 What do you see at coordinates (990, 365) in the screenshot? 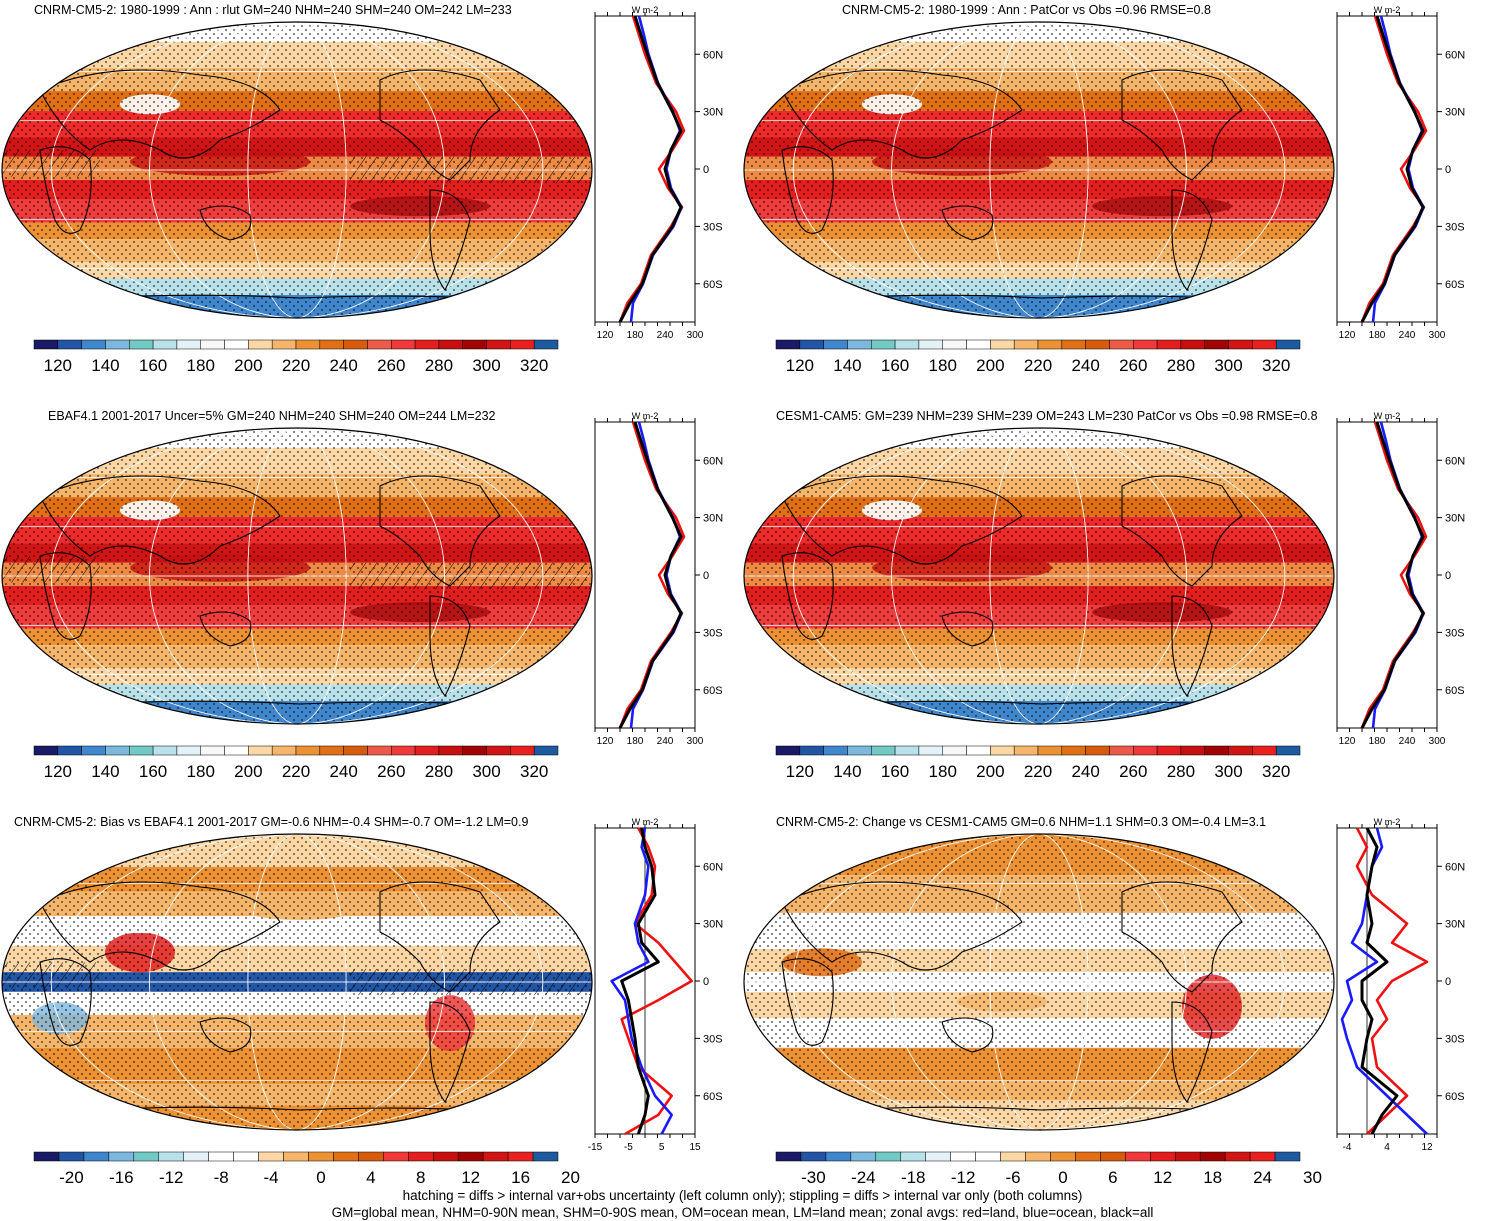
I see `colorbar-label: 200` at bounding box center [990, 365].